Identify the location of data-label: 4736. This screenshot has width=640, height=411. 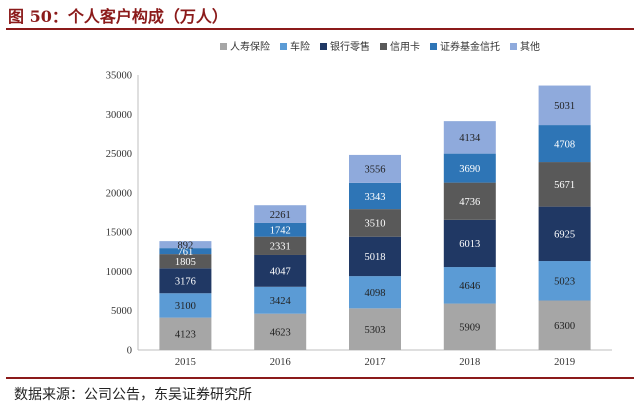
(469, 202).